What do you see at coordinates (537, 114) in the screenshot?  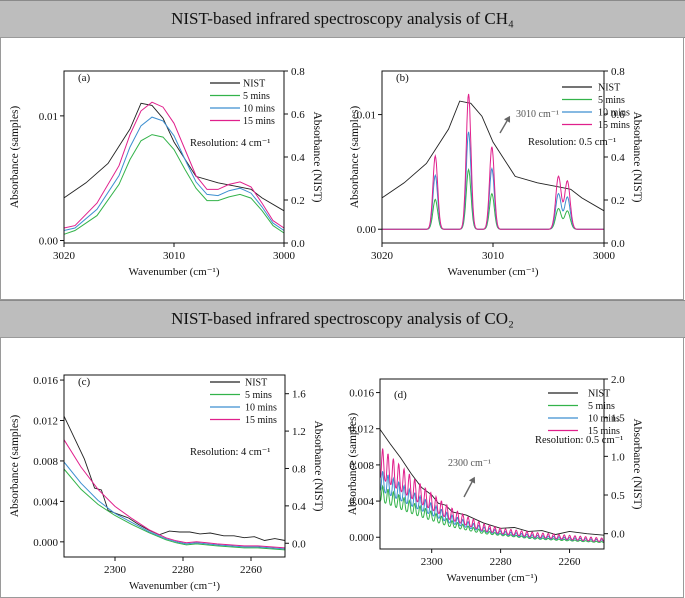 I see `peak-callout: 3010 cm⁻¹` at bounding box center [537, 114].